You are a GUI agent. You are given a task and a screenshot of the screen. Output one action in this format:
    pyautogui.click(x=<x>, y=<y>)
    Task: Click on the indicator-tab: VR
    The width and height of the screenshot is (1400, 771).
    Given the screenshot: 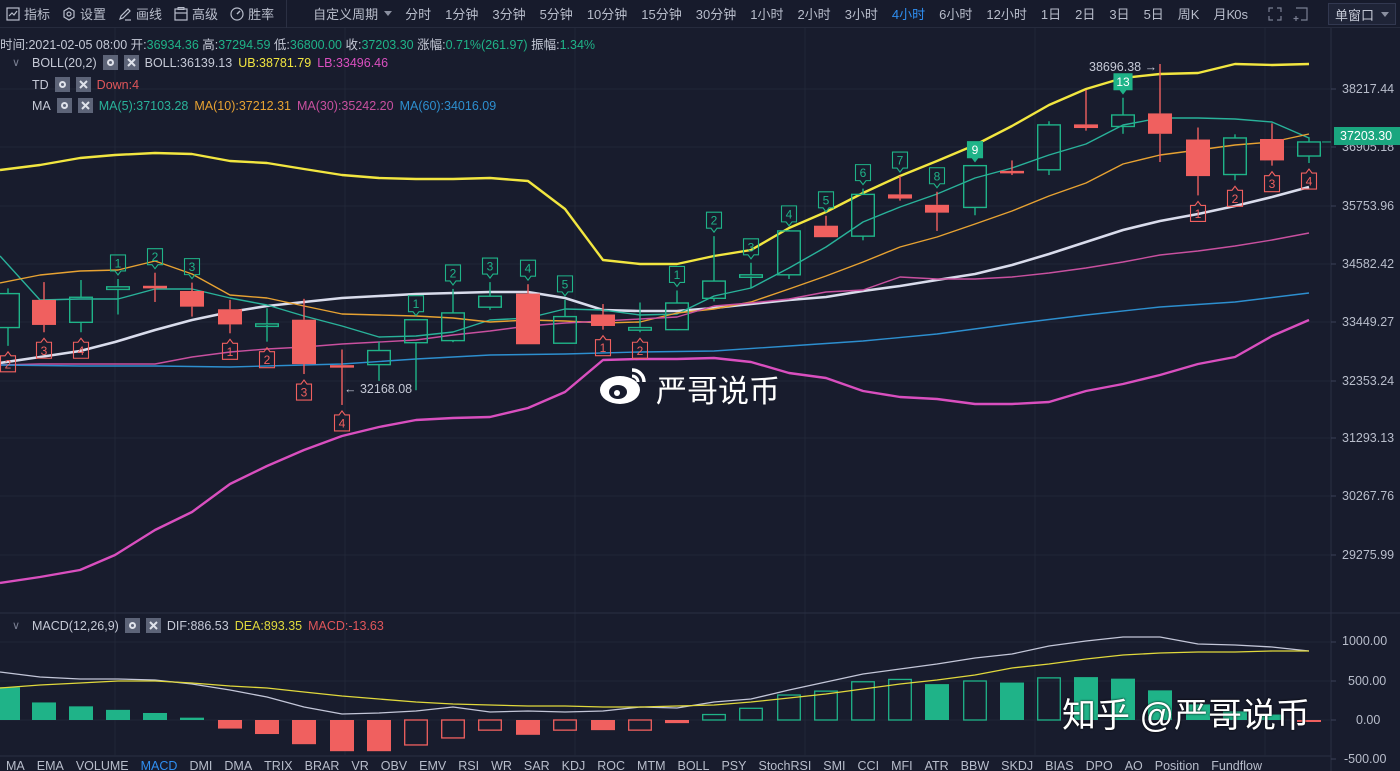 What is the action you would take?
    pyautogui.click(x=360, y=765)
    